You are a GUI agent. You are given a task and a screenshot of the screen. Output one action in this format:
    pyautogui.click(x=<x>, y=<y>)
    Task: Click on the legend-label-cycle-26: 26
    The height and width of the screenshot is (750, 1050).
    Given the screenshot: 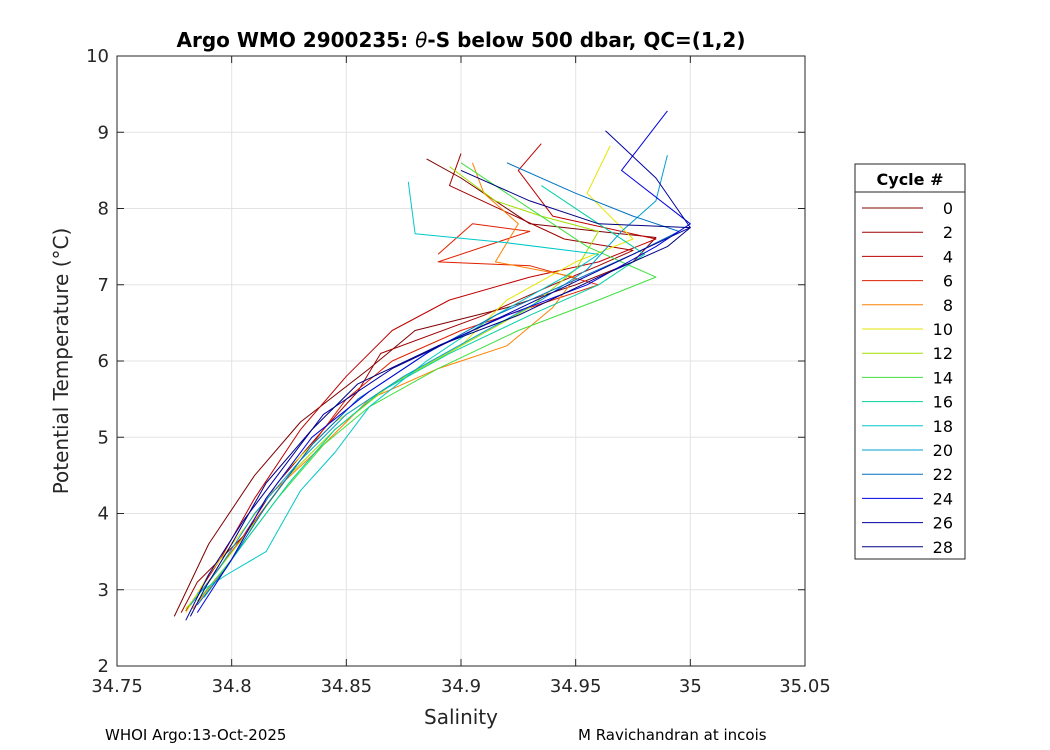 What is the action you would take?
    pyautogui.click(x=943, y=523)
    